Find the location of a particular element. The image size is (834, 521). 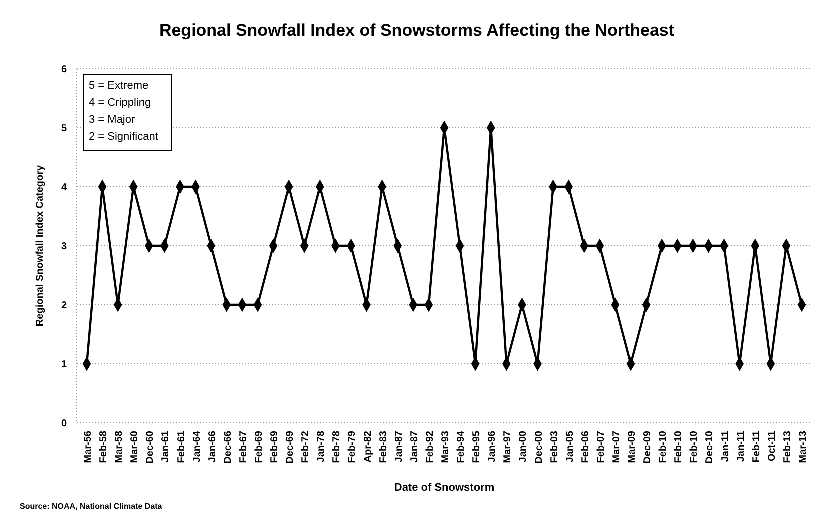

x-tick-label: Apr-82 is located at coordinates (368, 446).